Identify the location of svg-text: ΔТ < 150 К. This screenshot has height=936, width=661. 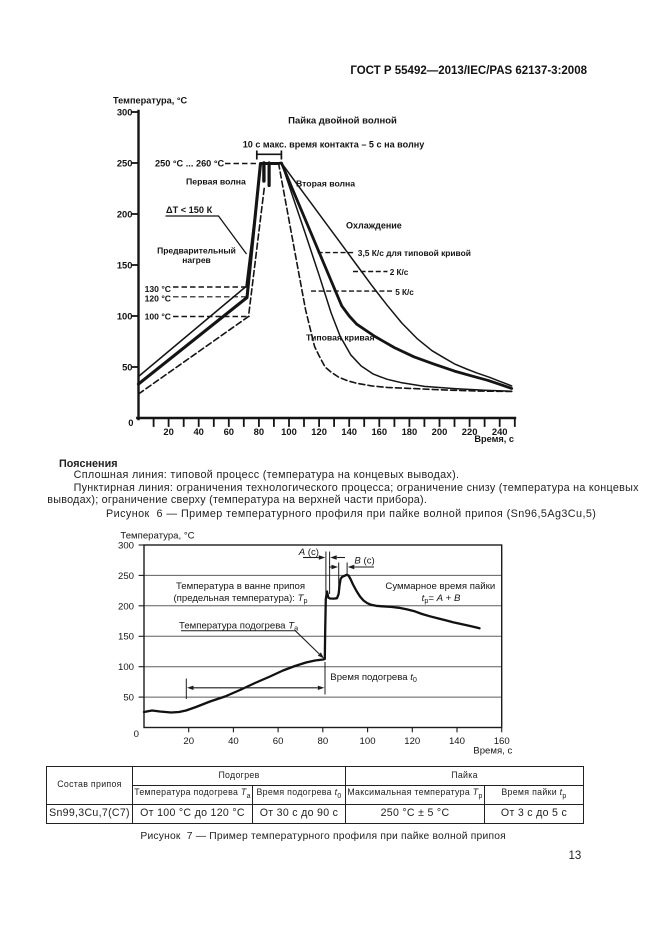
(189, 210).